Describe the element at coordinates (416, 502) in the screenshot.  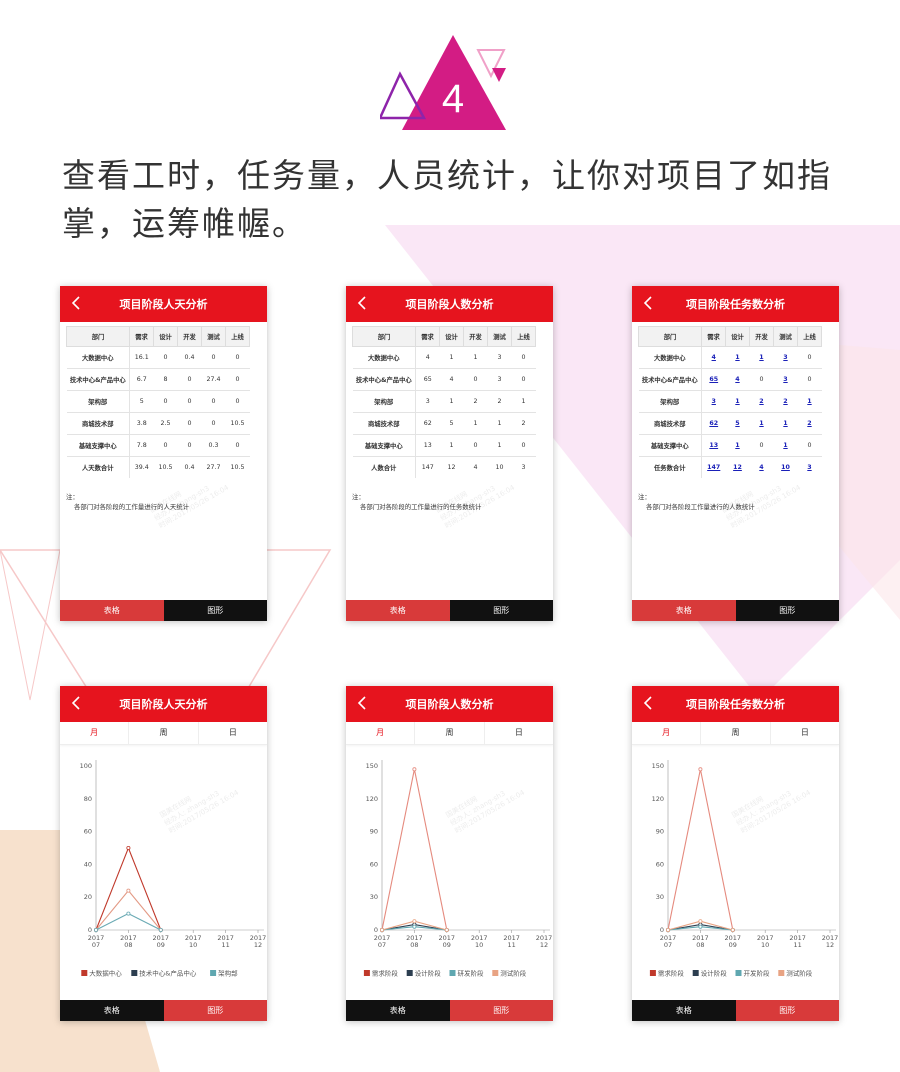
I see `note: 注： 各部门对各阶段的工作量进行的任务数统计` at that location.